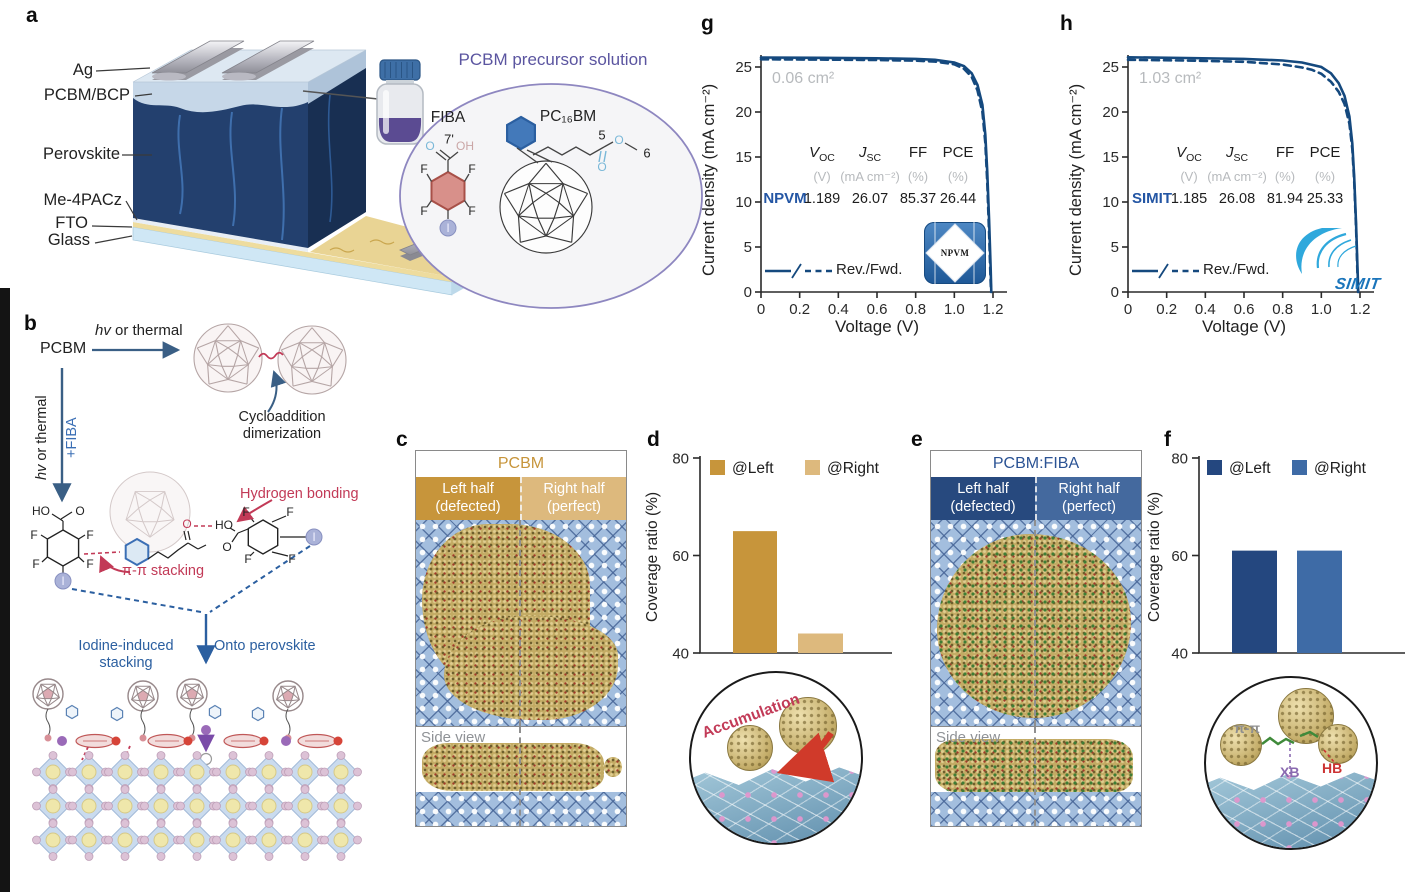 The image size is (1421, 892). I want to click on pcbm-fiba-top-view, so click(1036, 623).